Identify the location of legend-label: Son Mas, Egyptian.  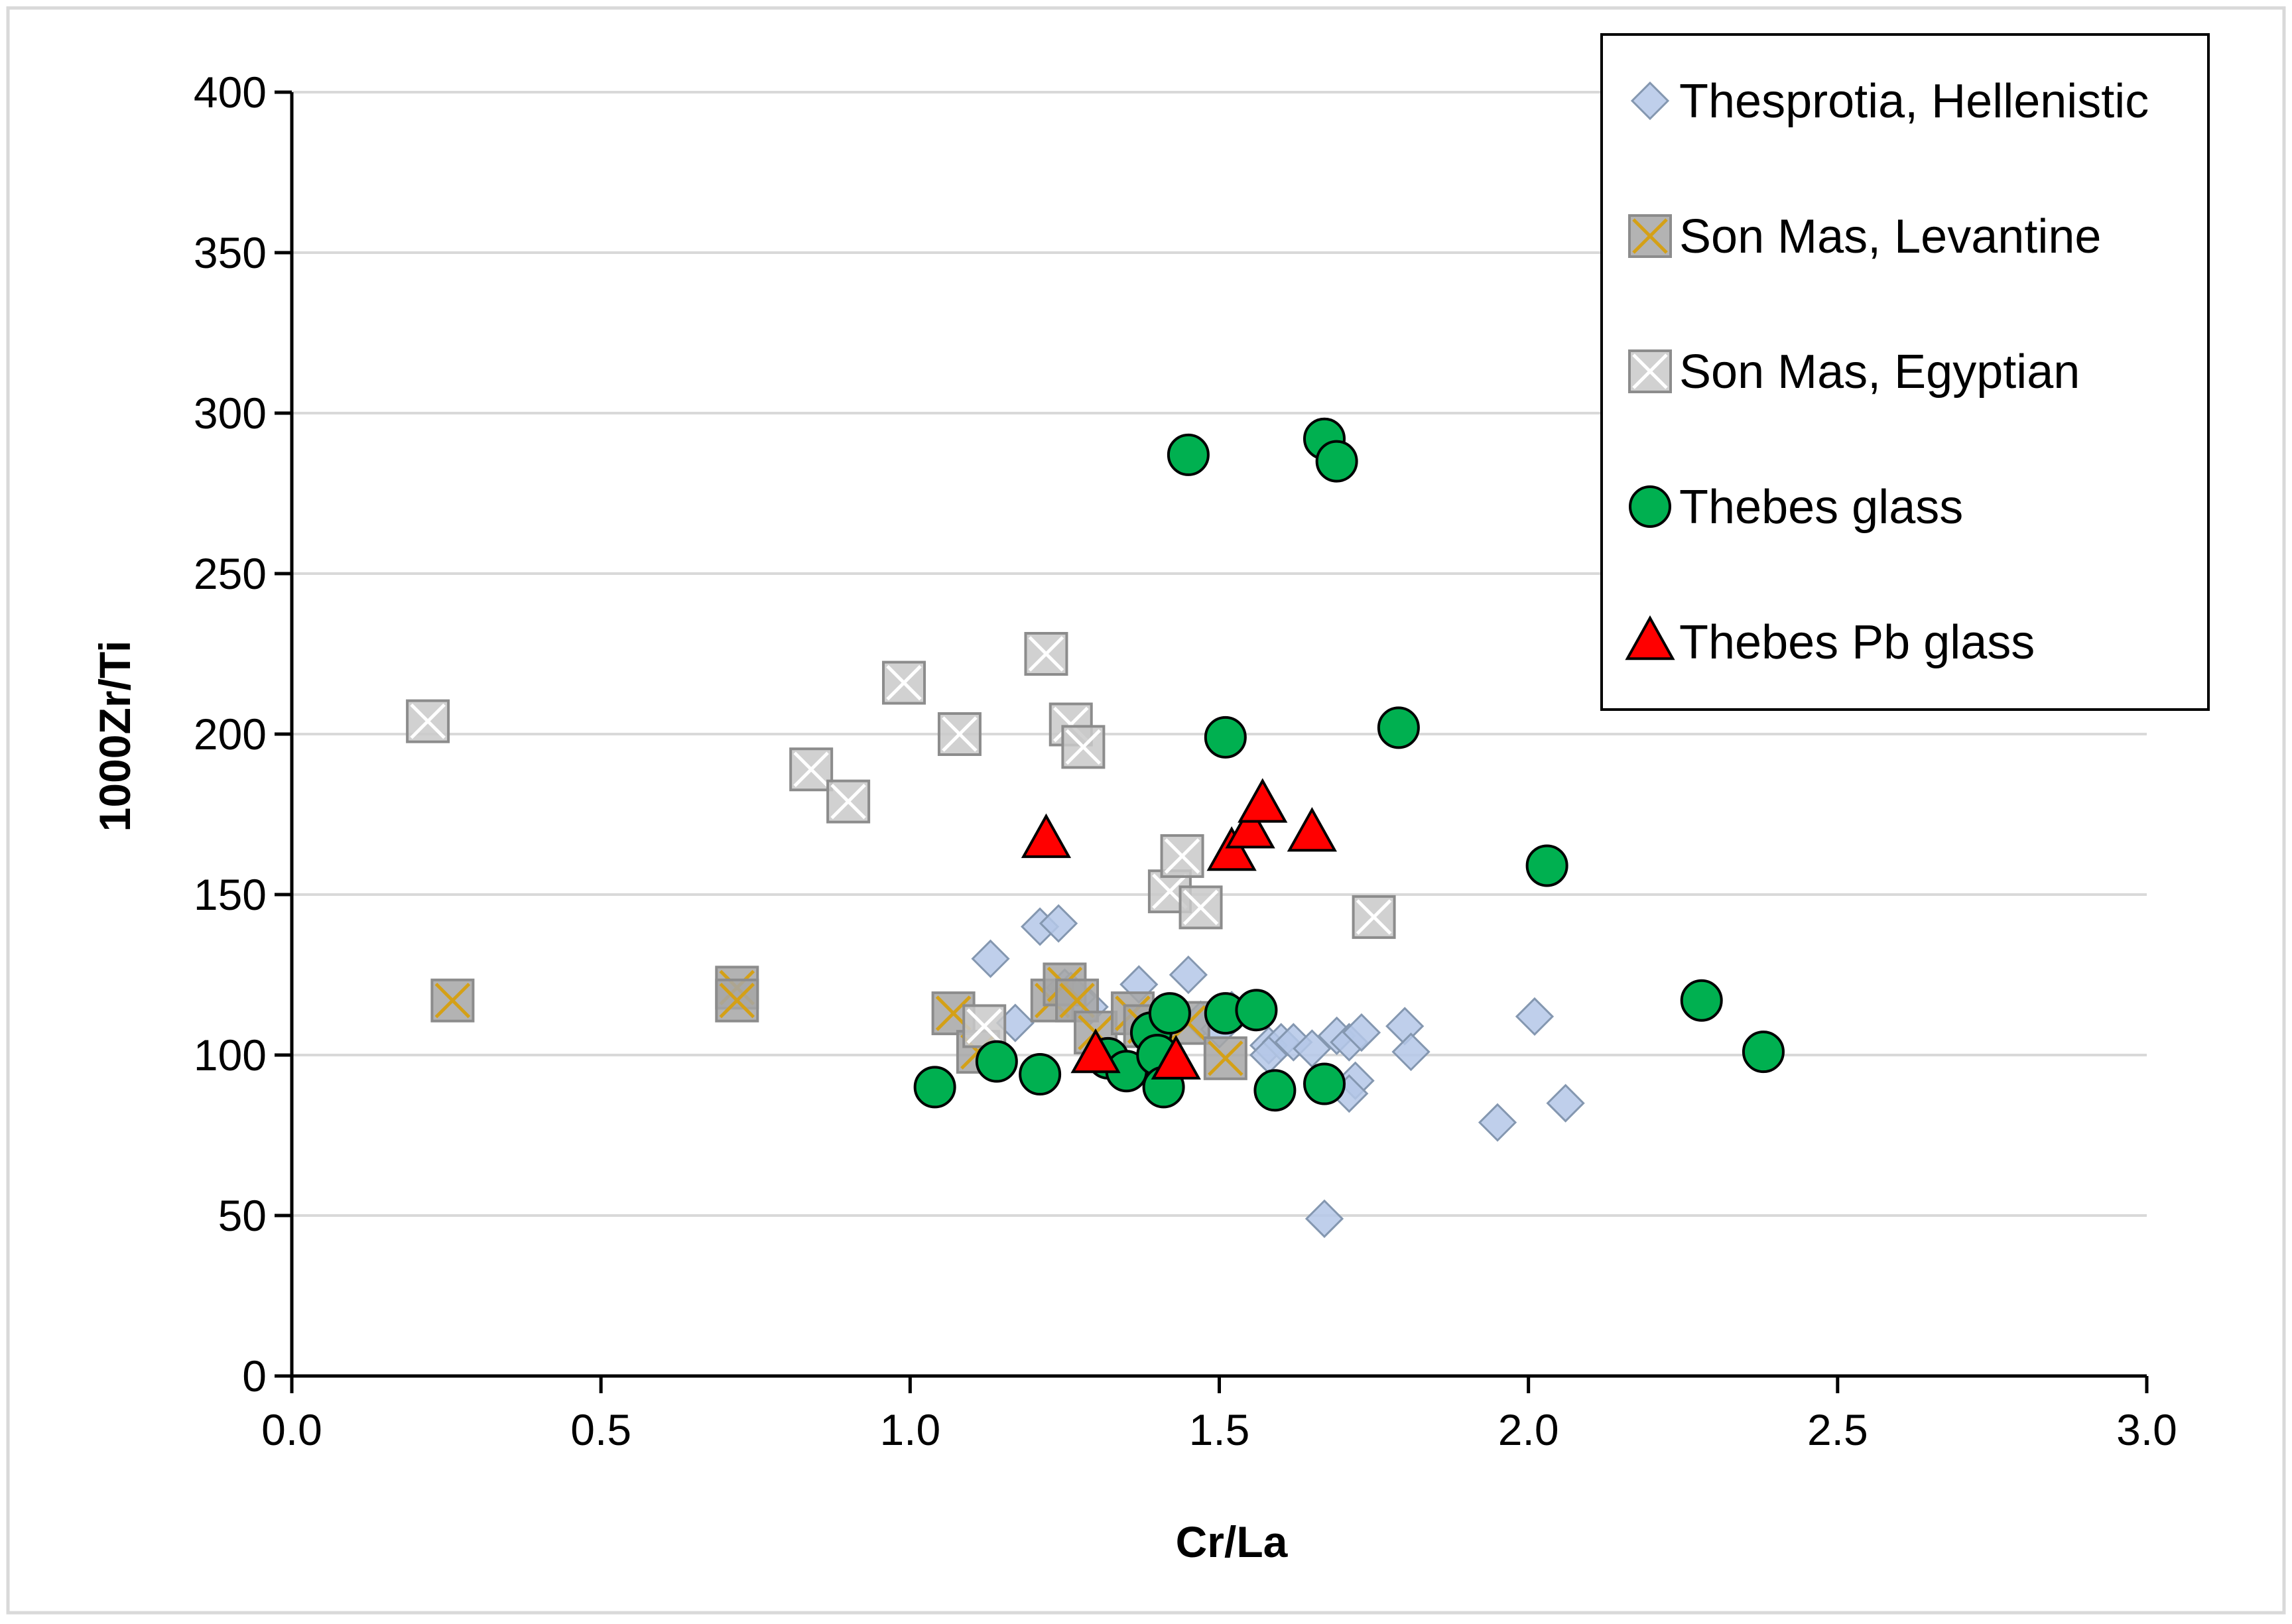
(1879, 372).